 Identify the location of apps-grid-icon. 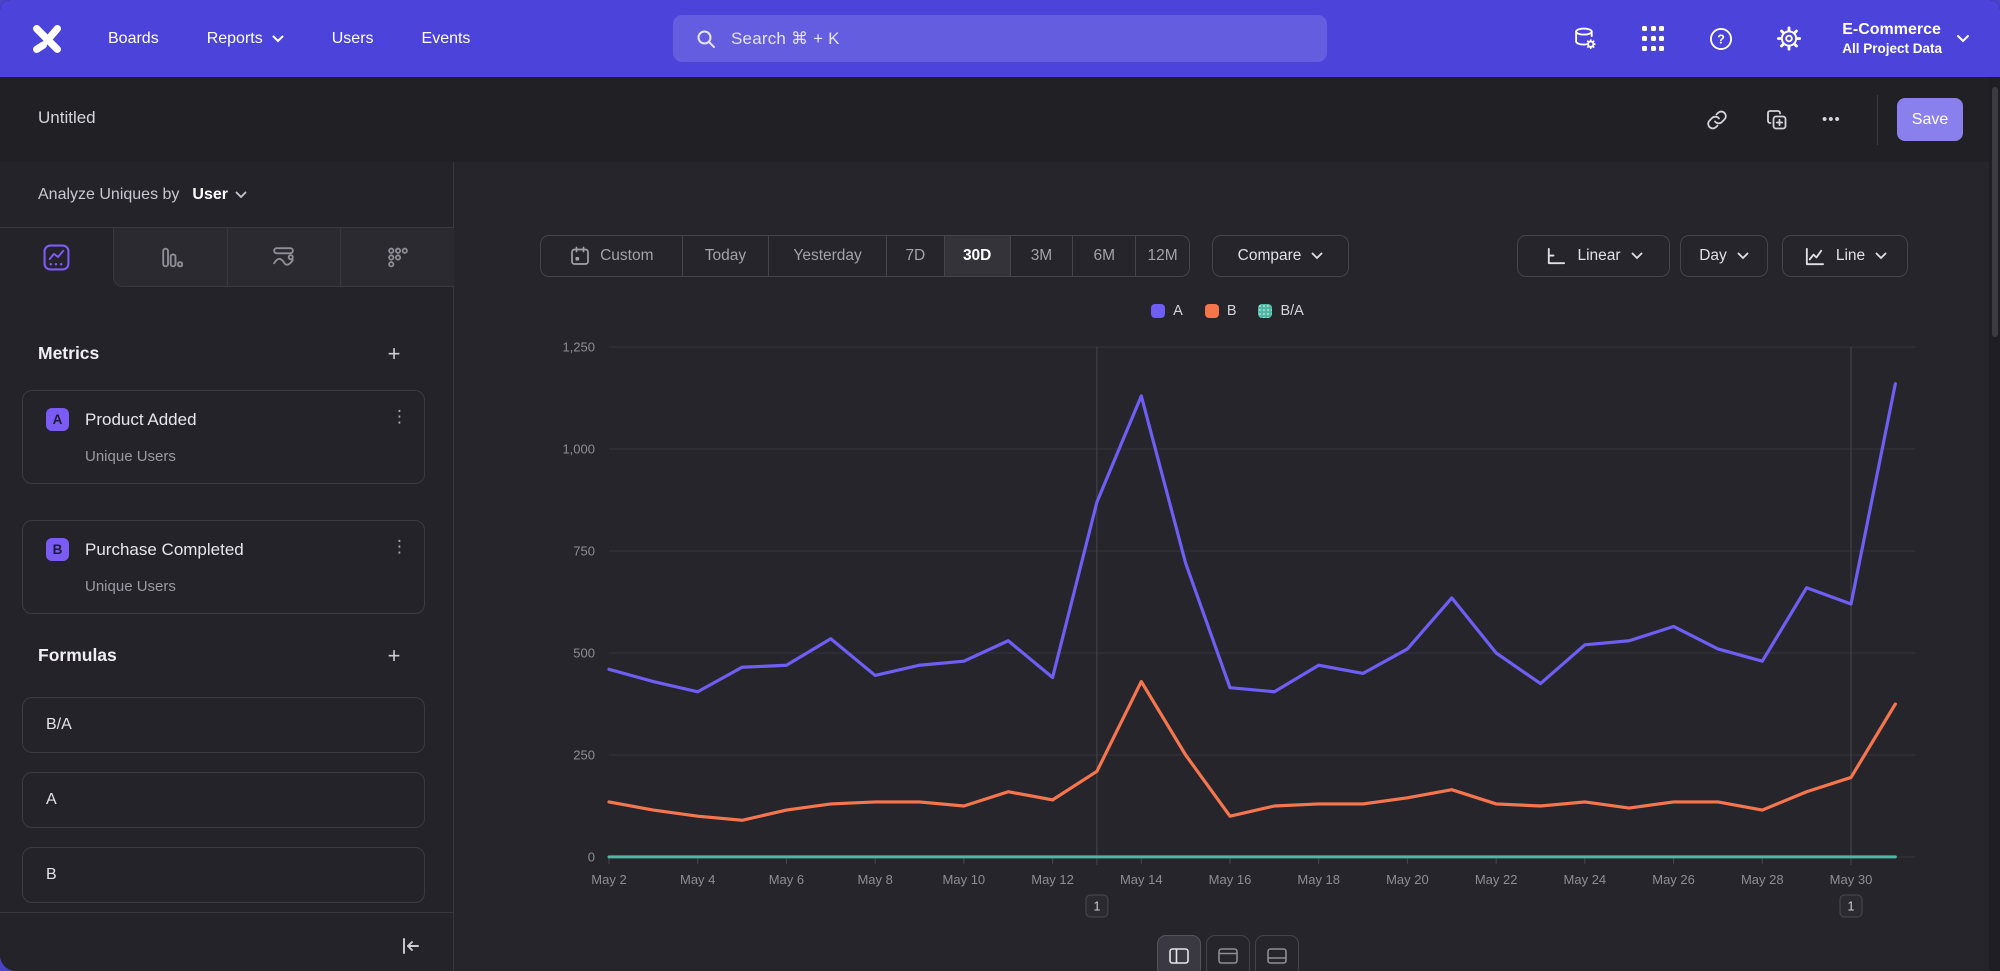
(1653, 39).